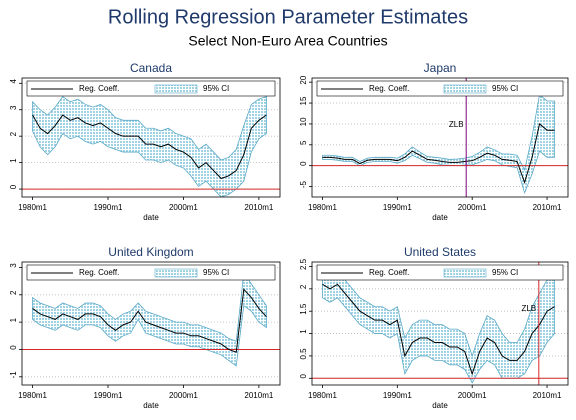  I want to click on y-tick-label: -1, so click(13, 375).